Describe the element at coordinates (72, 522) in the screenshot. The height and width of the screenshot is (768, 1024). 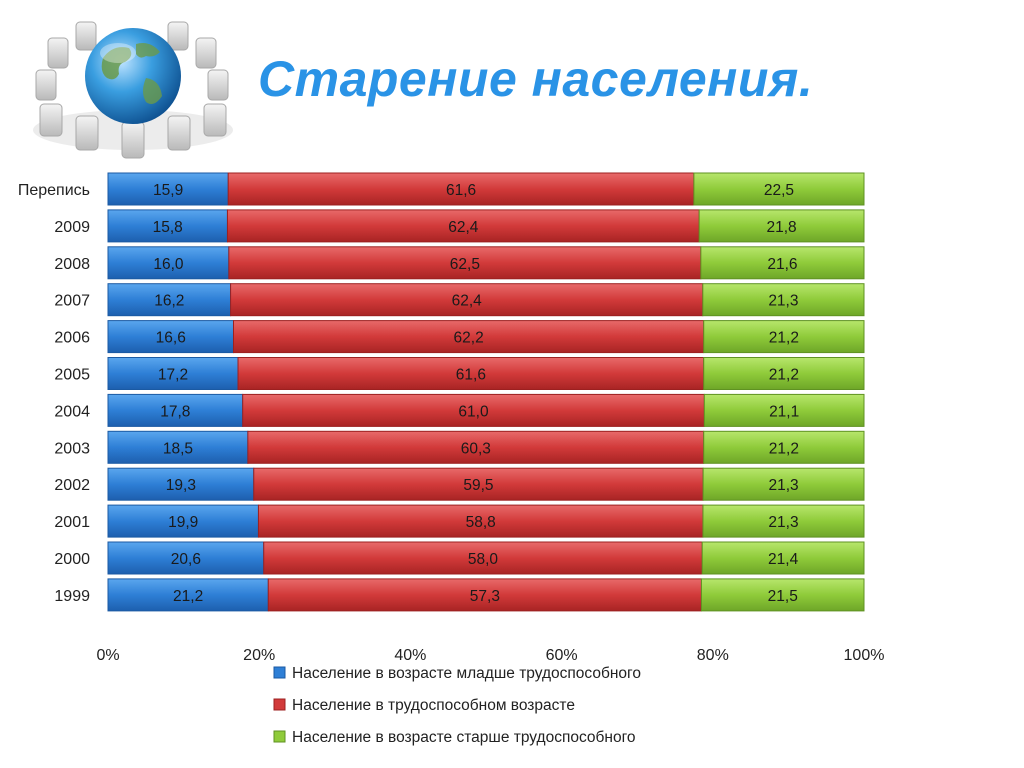
I see `y-tick-label-9: 2001` at that location.